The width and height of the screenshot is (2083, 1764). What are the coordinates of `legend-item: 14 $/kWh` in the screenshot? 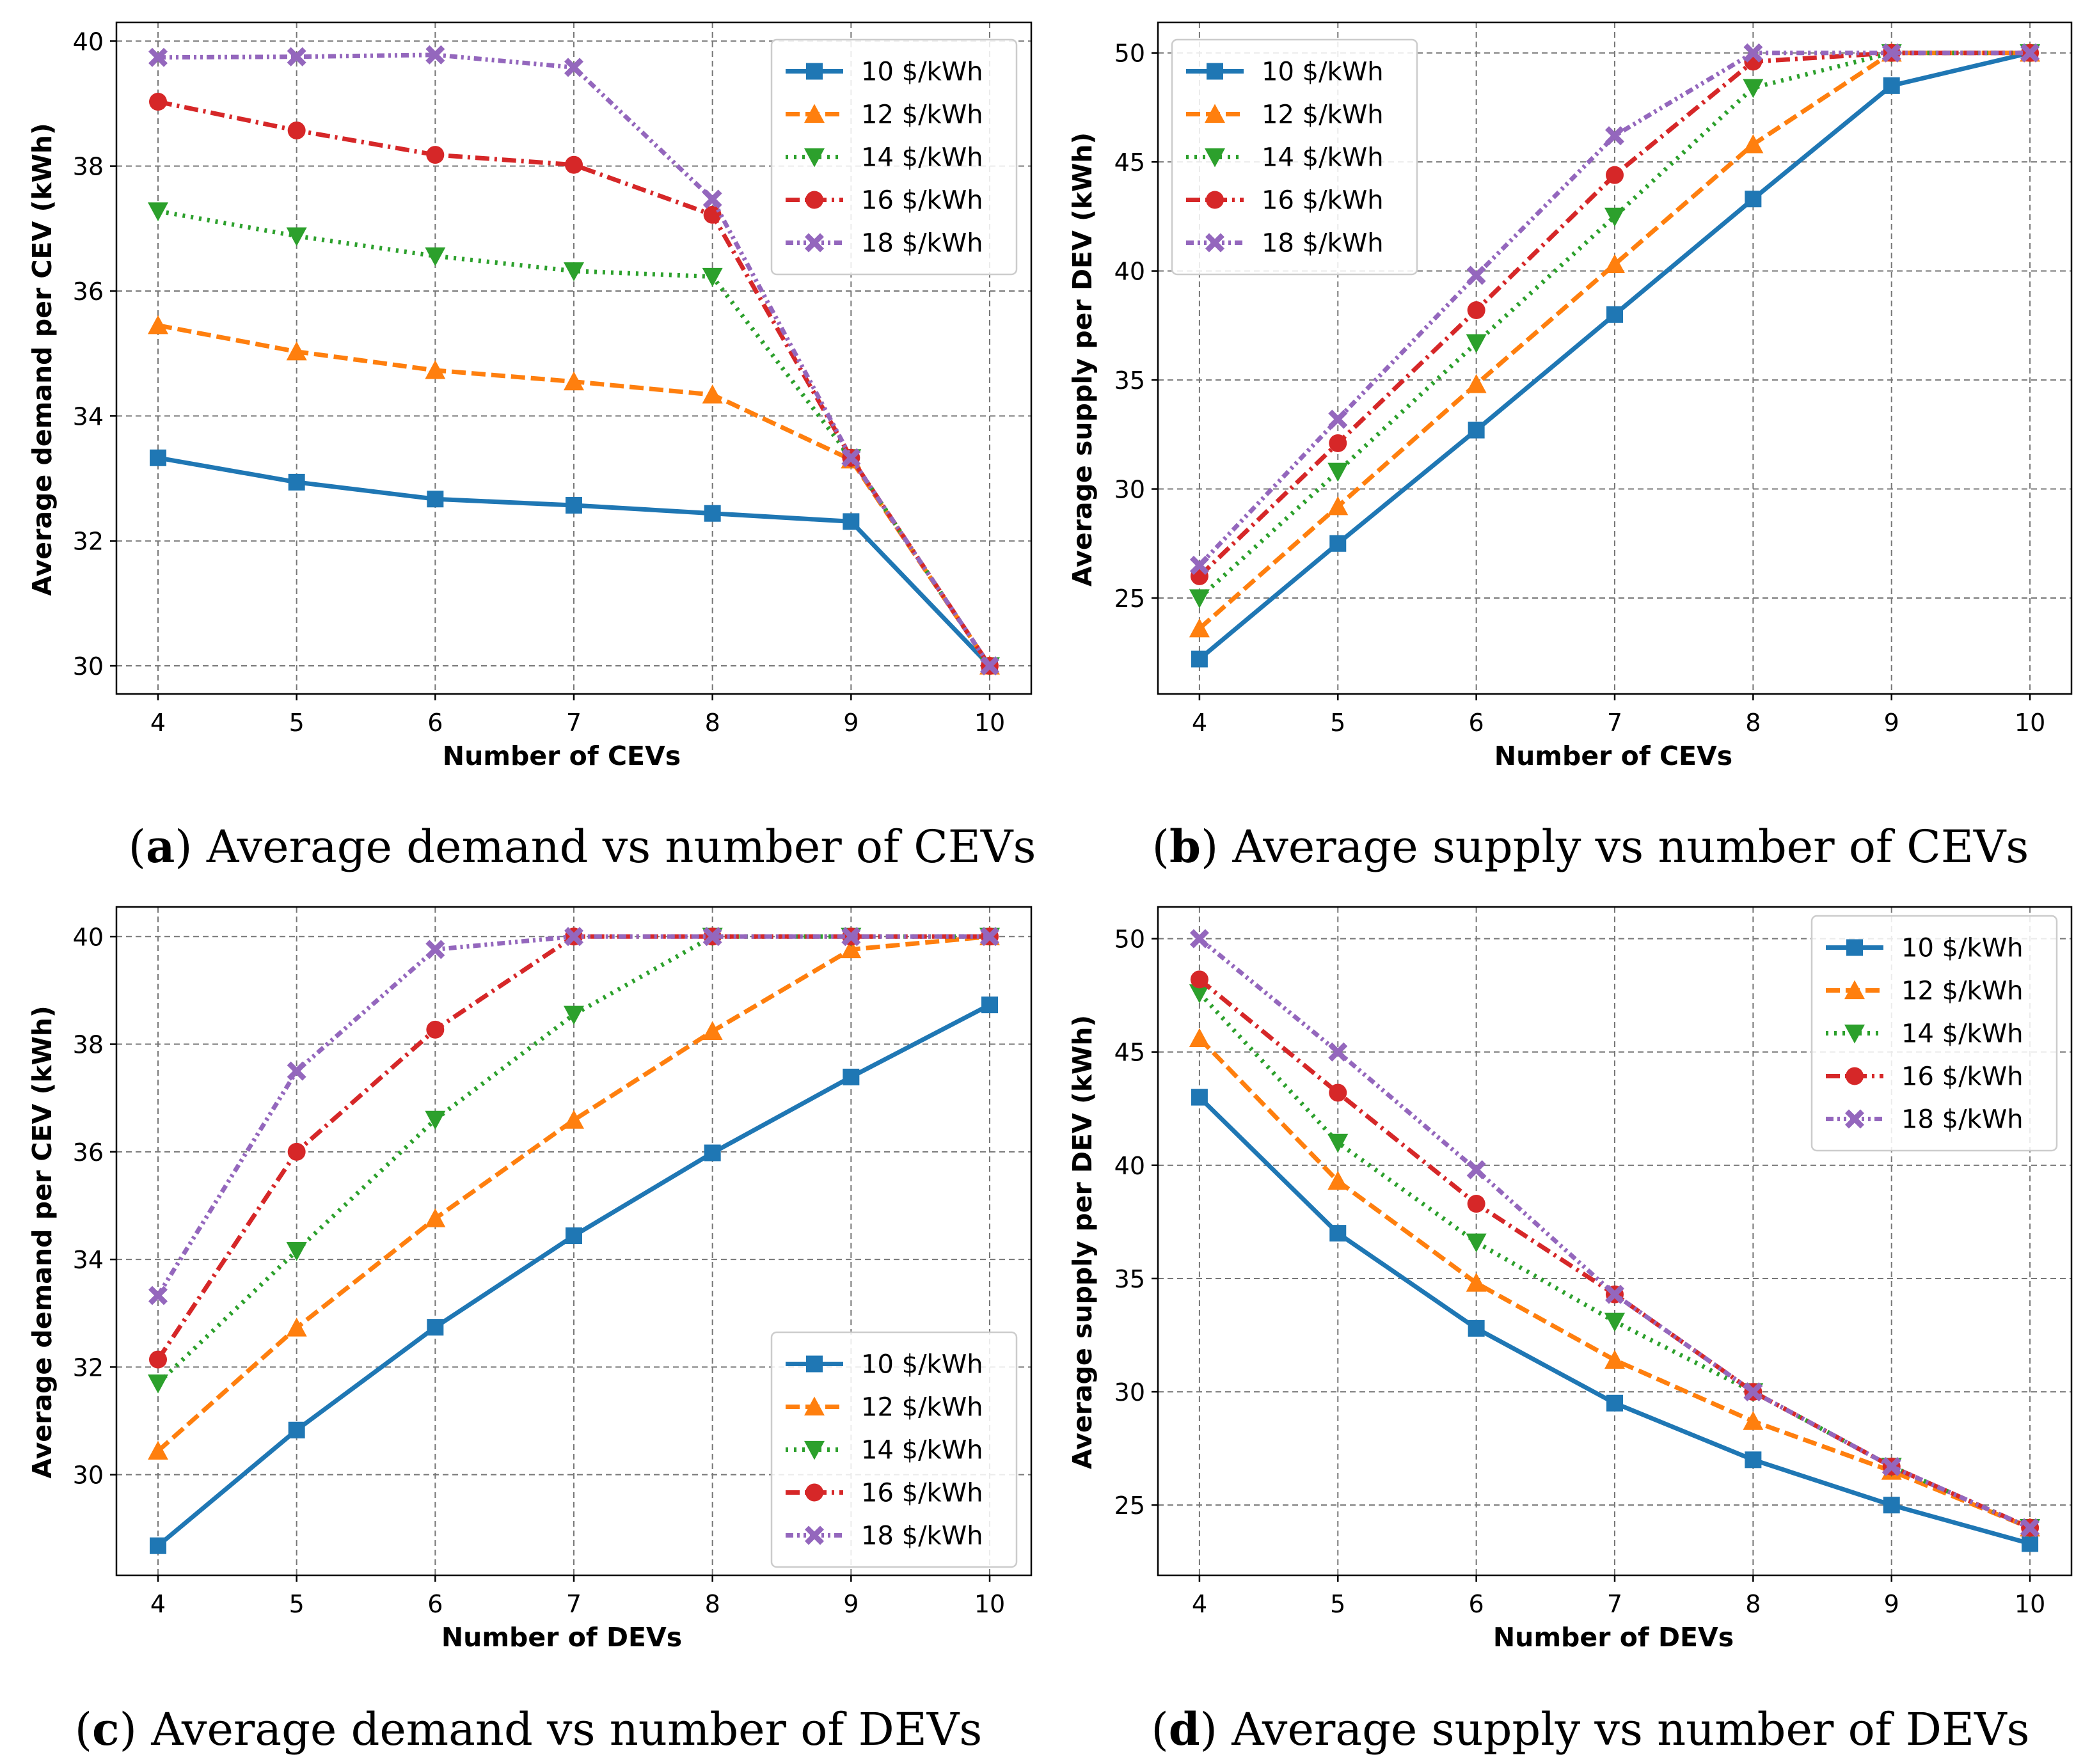 It's located at (884, 158).